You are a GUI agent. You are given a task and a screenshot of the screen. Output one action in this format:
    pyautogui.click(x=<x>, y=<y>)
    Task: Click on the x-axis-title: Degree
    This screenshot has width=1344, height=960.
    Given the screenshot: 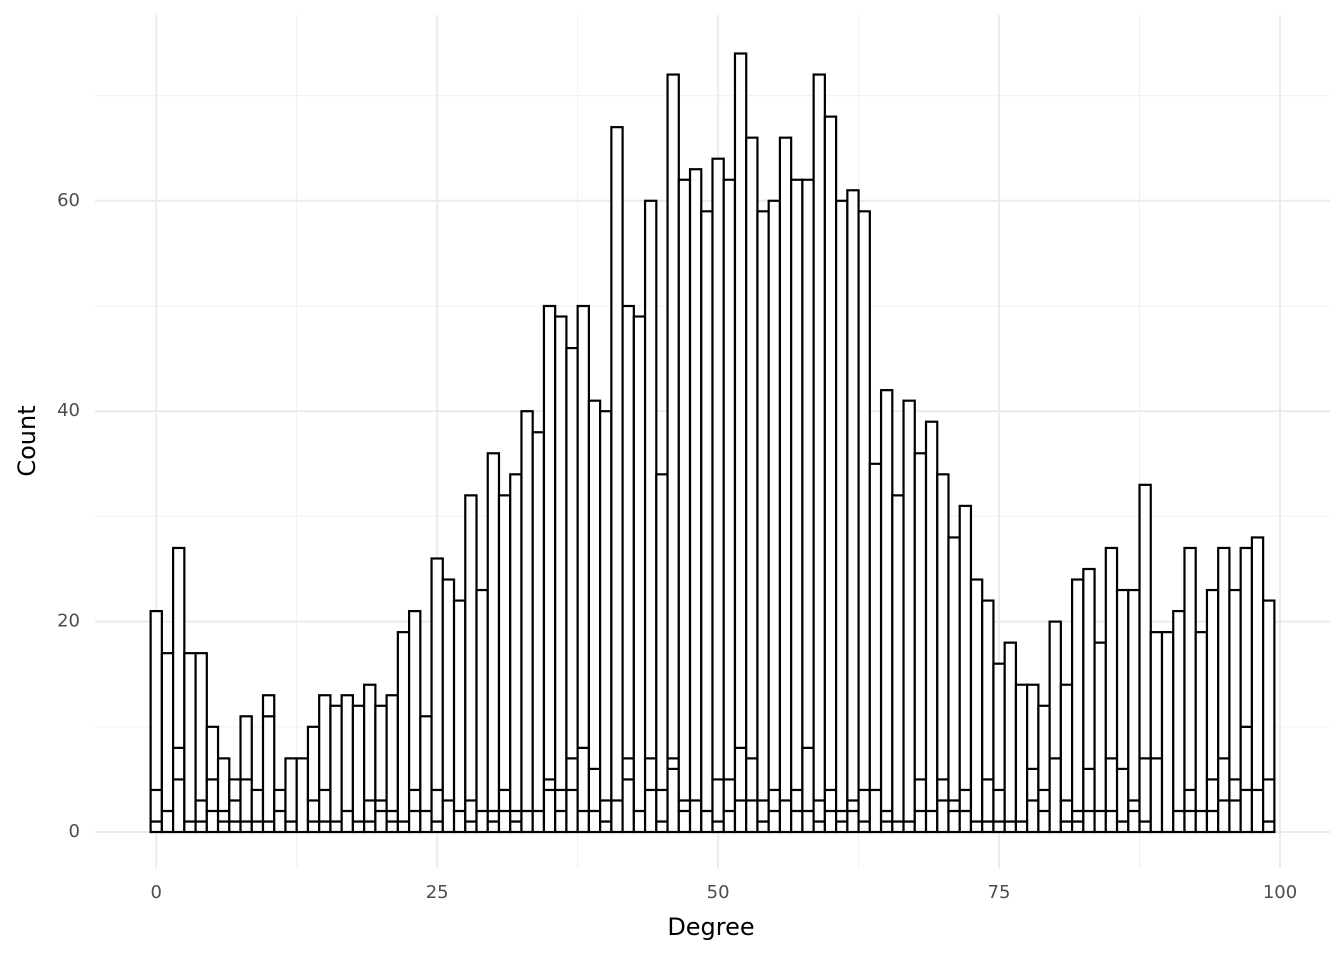 What is the action you would take?
    pyautogui.click(x=710, y=927)
    